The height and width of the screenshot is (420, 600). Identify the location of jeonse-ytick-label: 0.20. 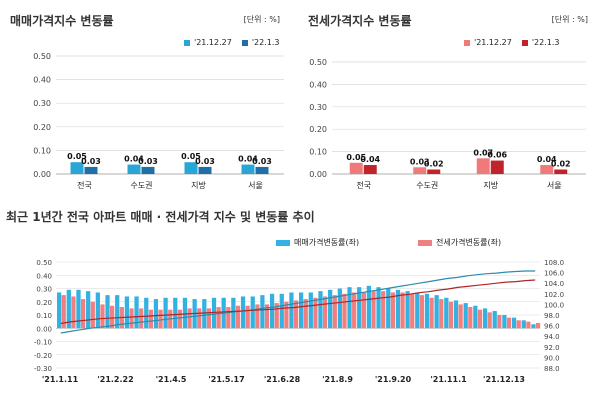
(318, 129).